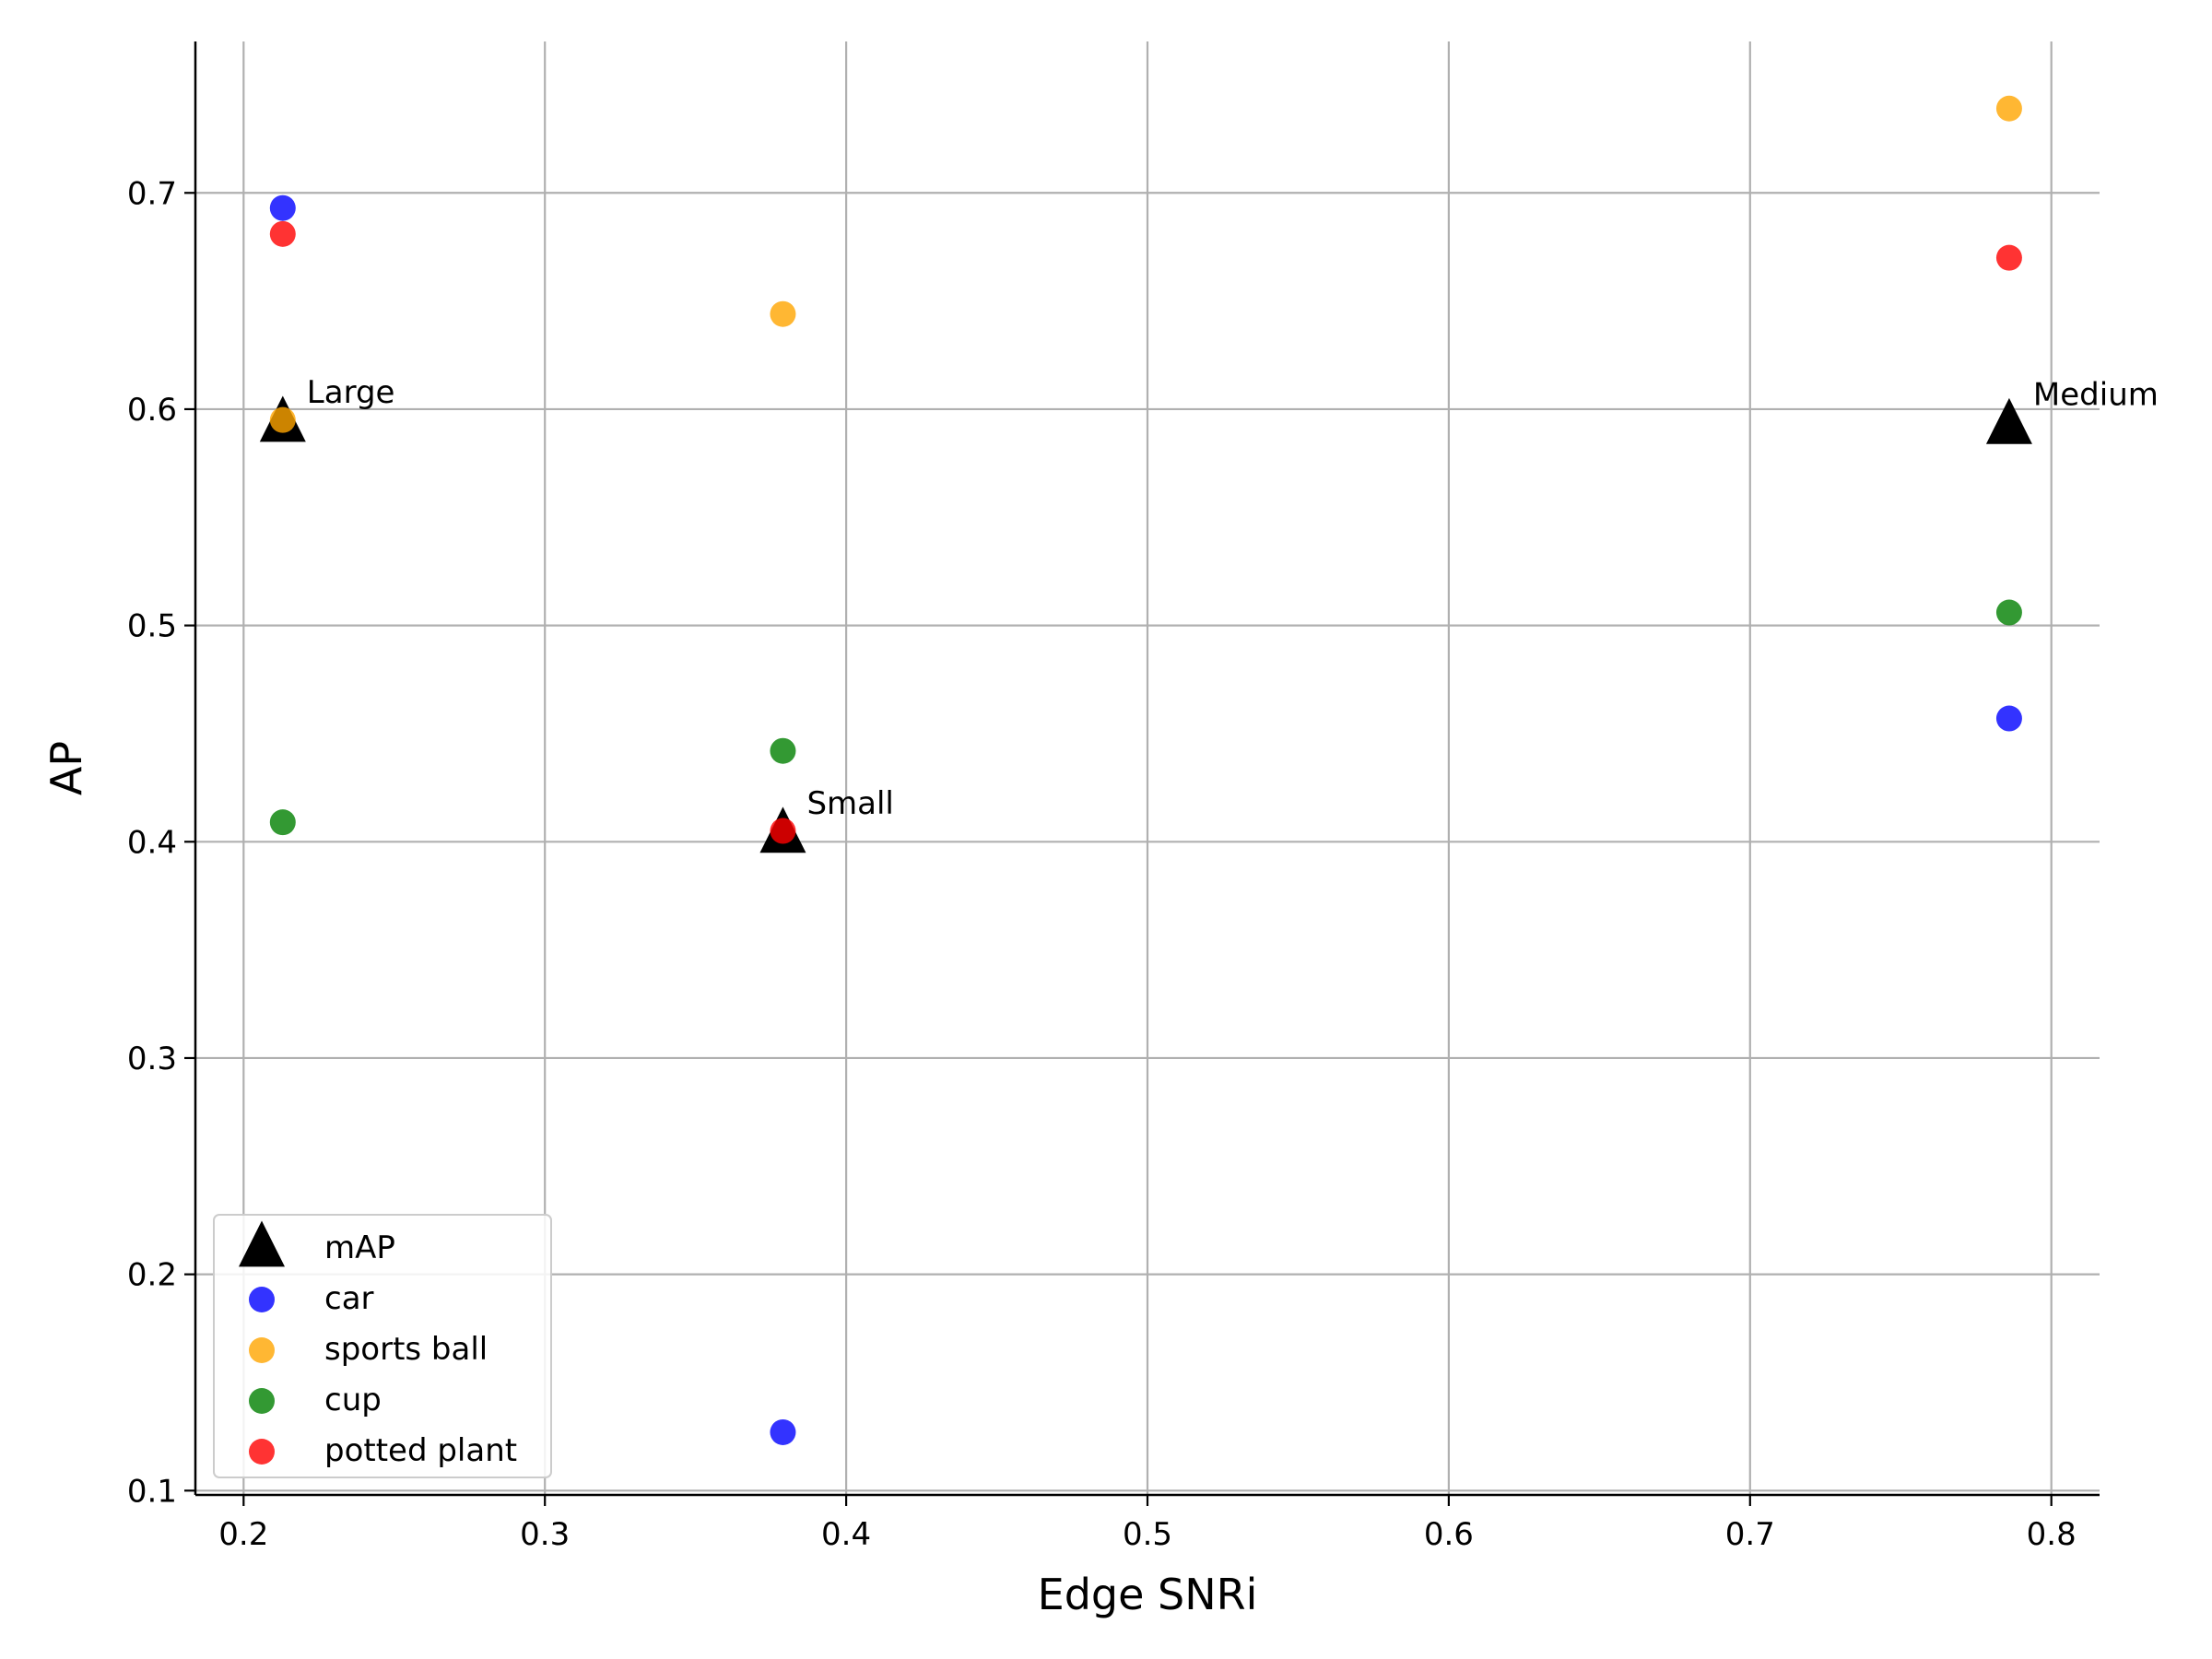 This screenshot has height=1659, width=2212. What do you see at coordinates (152, 1491) in the screenshot?
I see `y-tick-label: 0.1` at bounding box center [152, 1491].